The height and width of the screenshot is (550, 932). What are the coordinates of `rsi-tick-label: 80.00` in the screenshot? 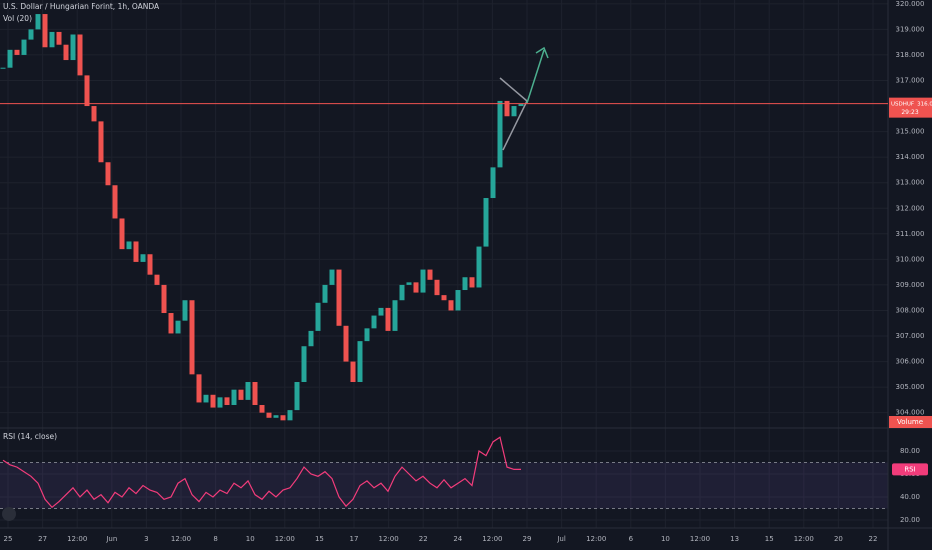 It's located at (910, 451).